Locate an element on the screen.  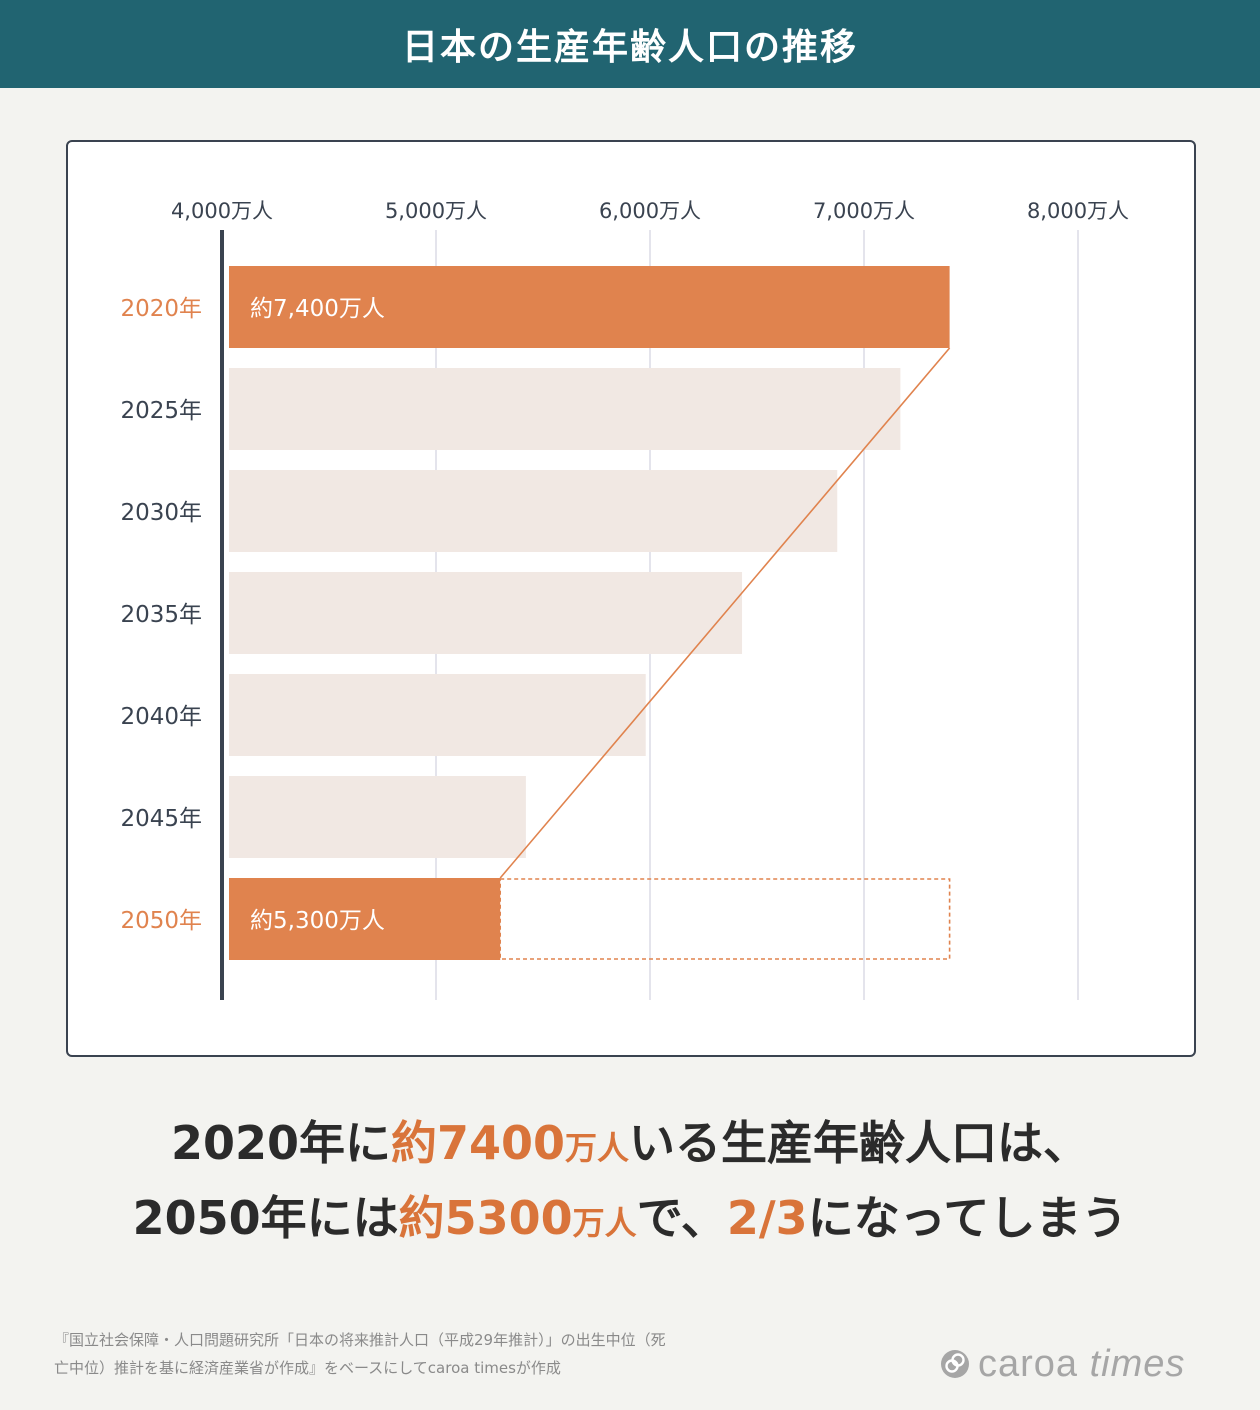
logo-name: caroa times is located at coordinates (1081, 1364).